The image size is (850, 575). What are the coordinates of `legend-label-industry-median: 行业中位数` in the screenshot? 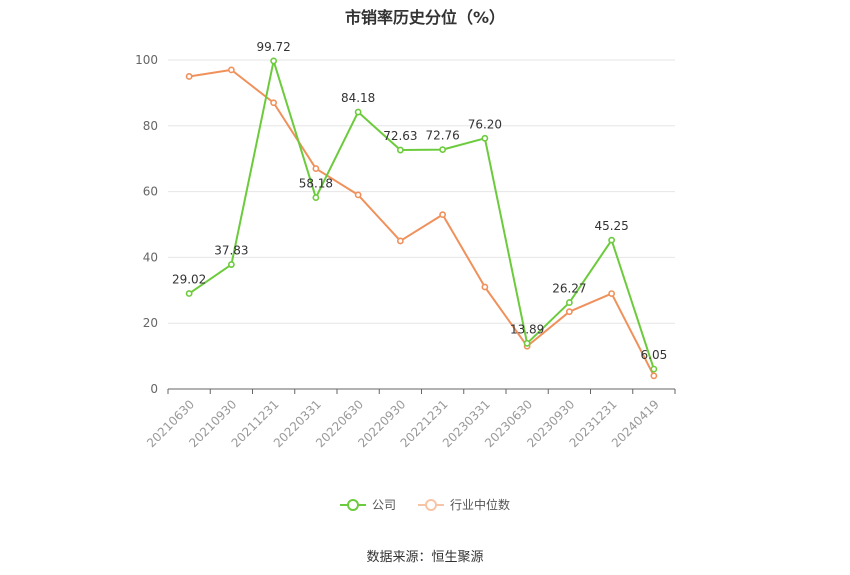 It's located at (480, 505).